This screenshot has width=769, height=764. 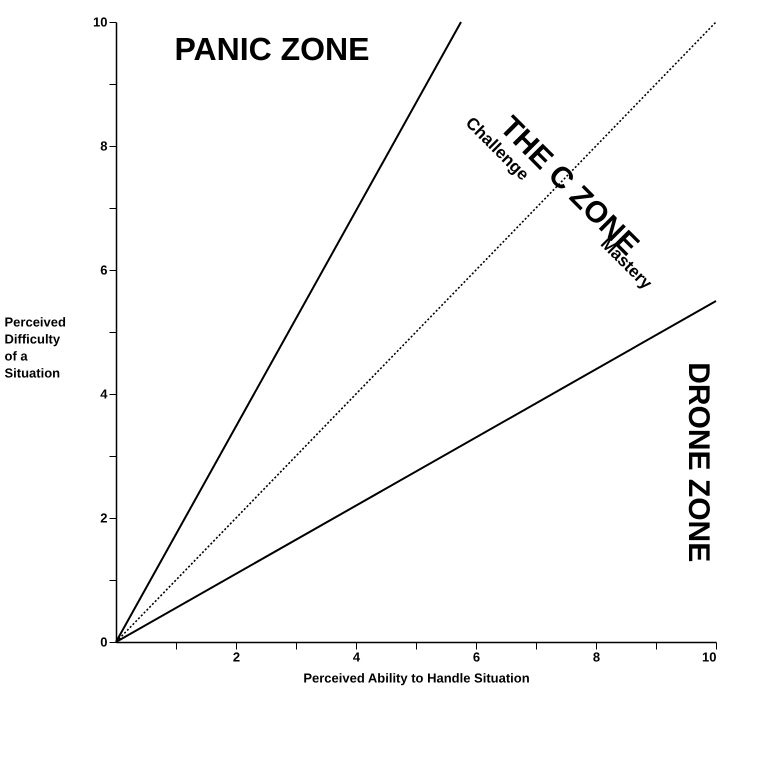 I want to click on y-tick-label: 6, so click(x=104, y=270).